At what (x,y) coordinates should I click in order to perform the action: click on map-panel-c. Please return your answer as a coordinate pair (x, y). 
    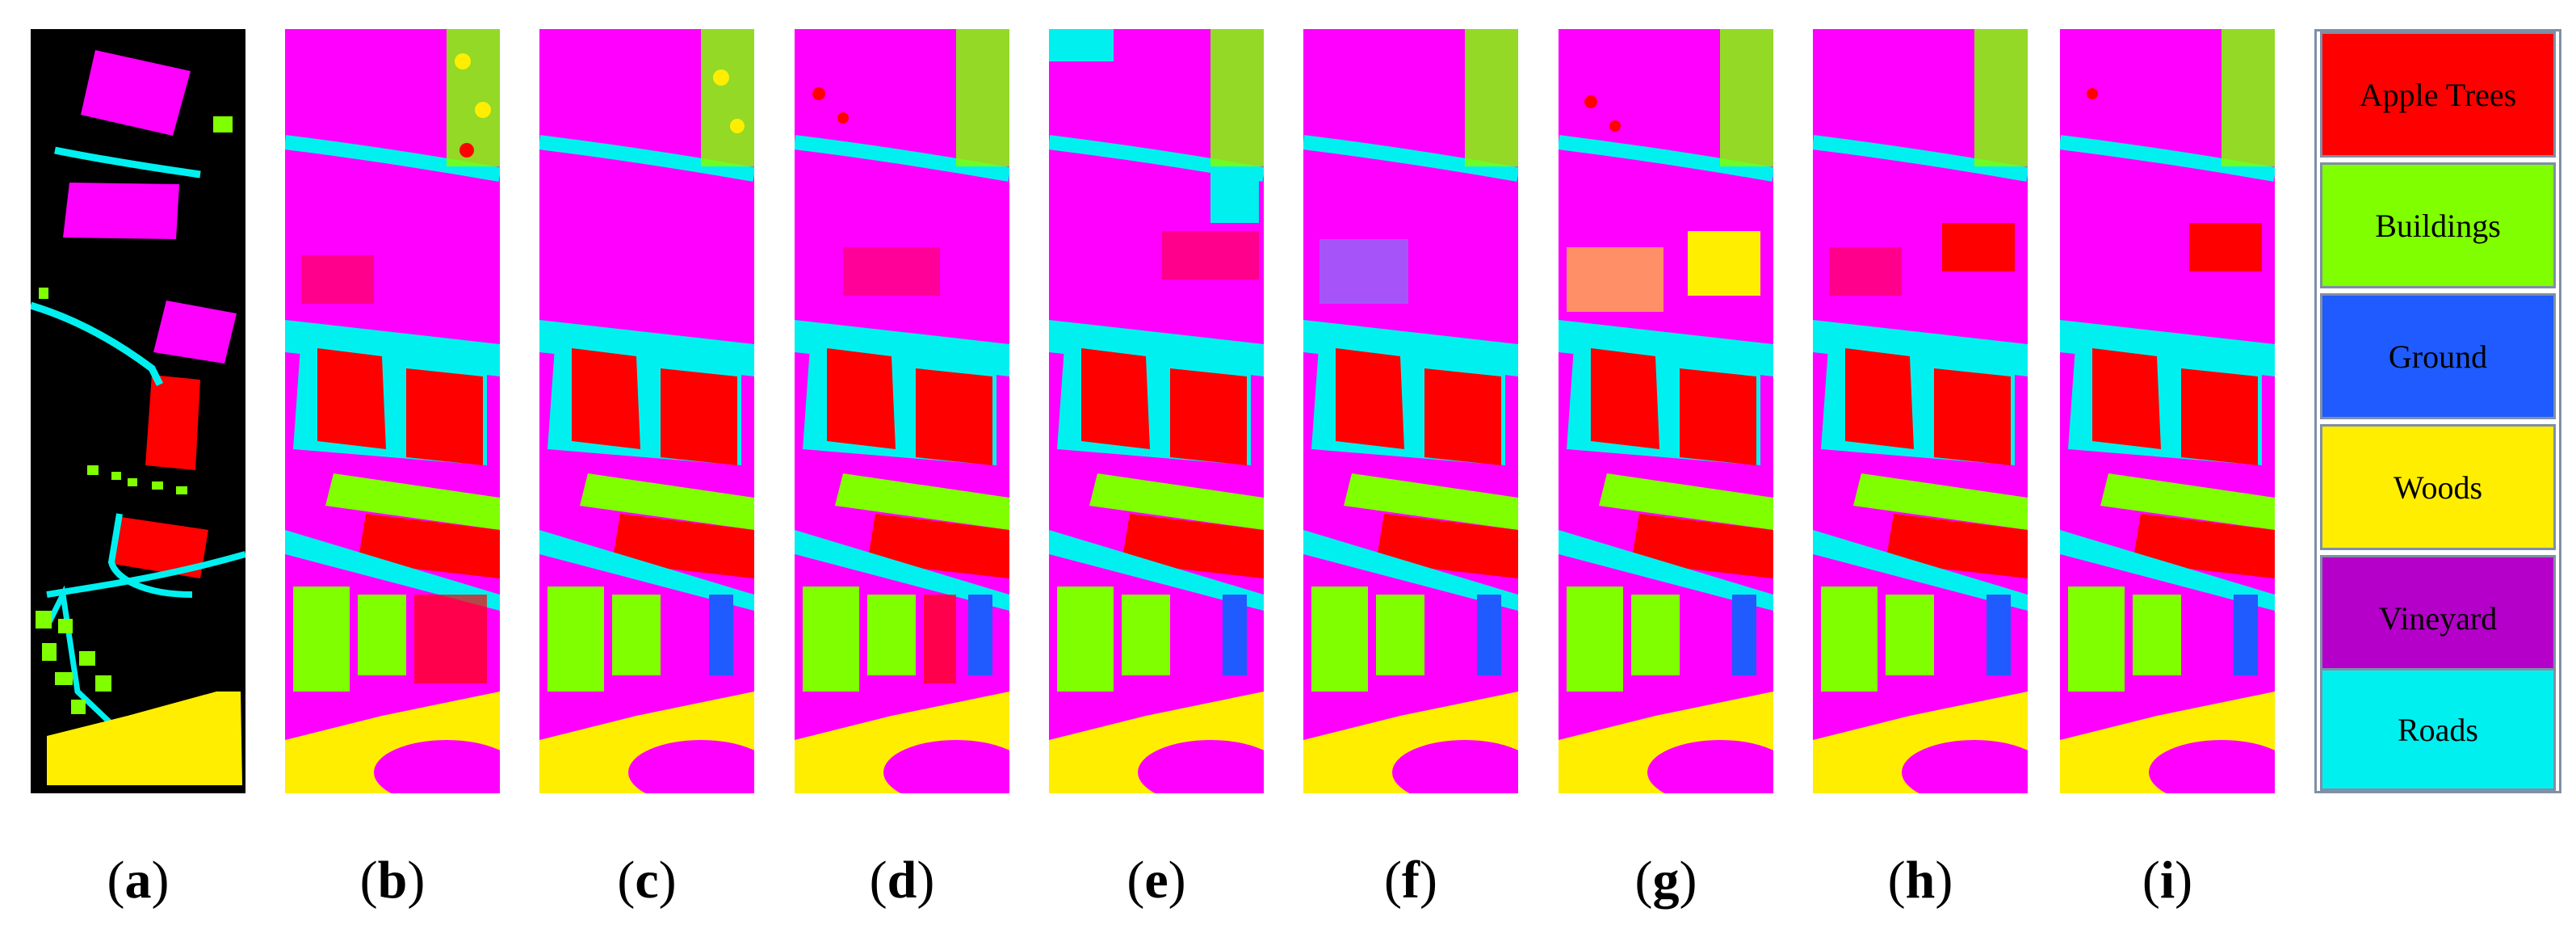
    Looking at the image, I should click on (646, 411).